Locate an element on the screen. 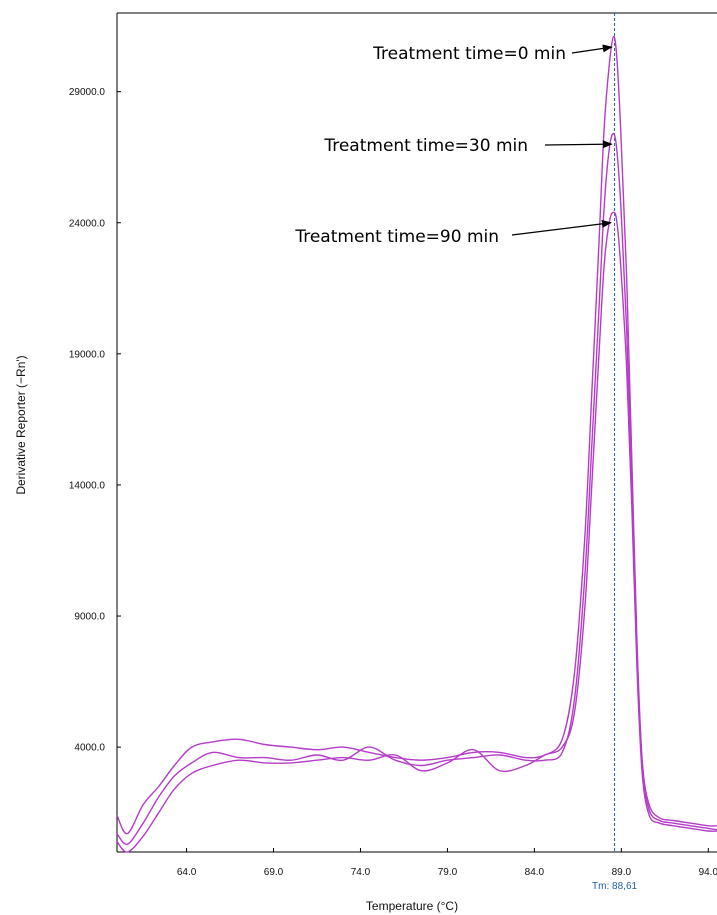 Image resolution: width=717 pixels, height=915 pixels. annotation-label: Treatment time=90 min is located at coordinates (396, 237).